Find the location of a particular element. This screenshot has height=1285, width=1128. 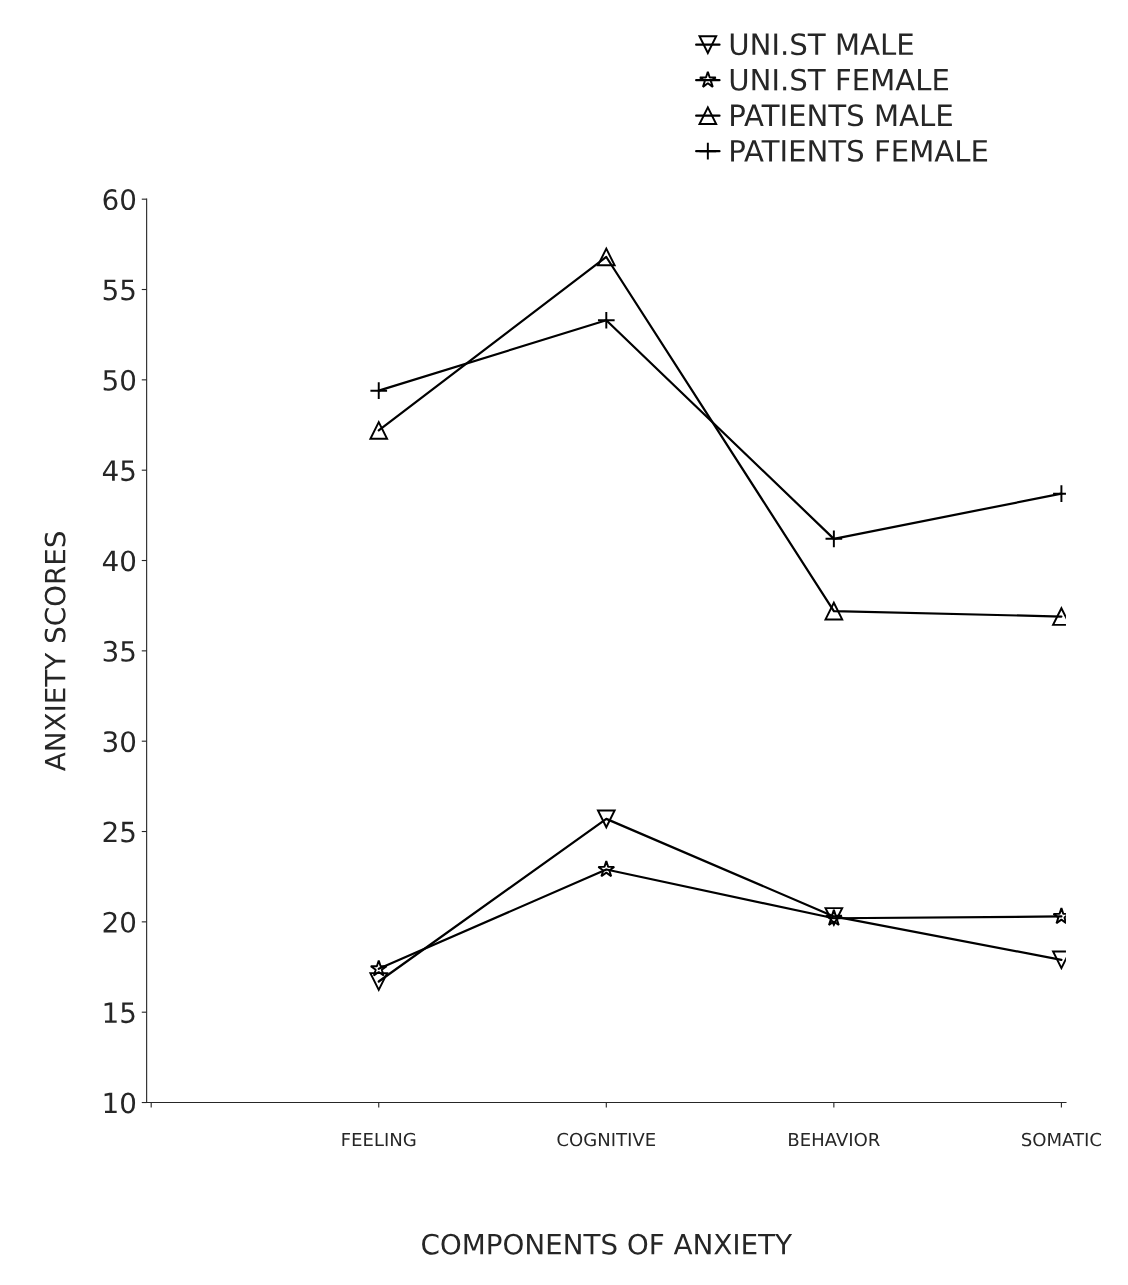

legend-label: UNI.ST FEMALE is located at coordinates (839, 79).